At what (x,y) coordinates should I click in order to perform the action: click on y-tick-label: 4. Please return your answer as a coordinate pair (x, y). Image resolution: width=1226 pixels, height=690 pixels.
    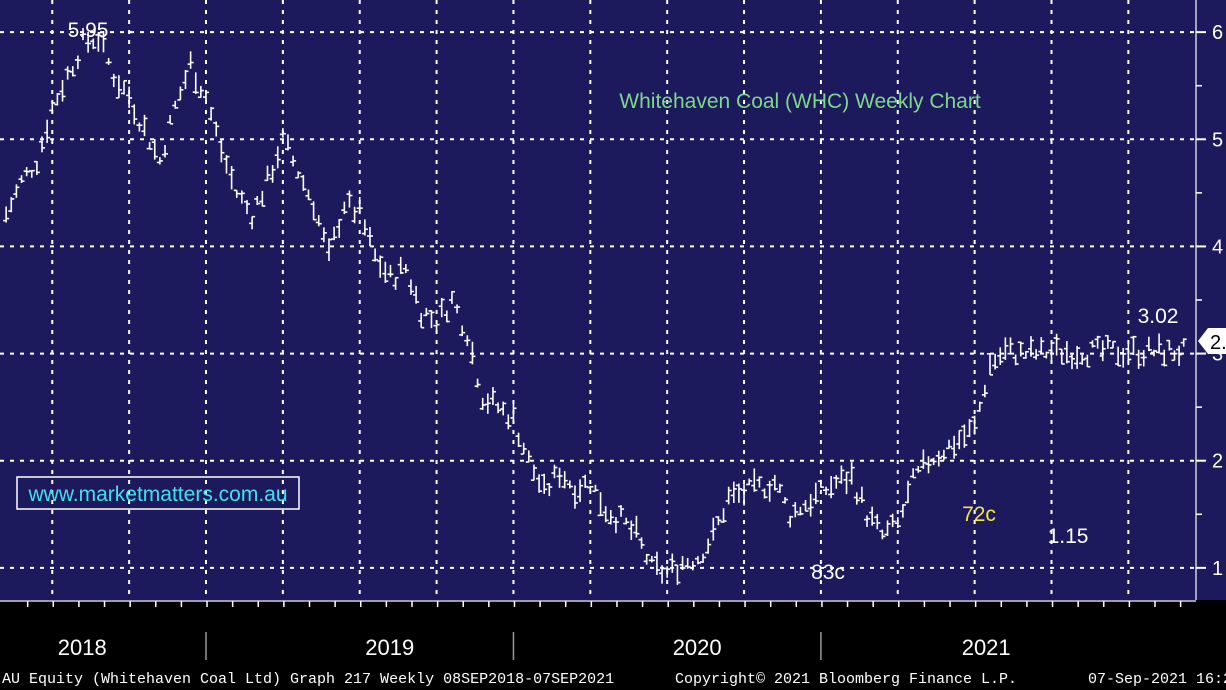
    Looking at the image, I should click on (1217, 247).